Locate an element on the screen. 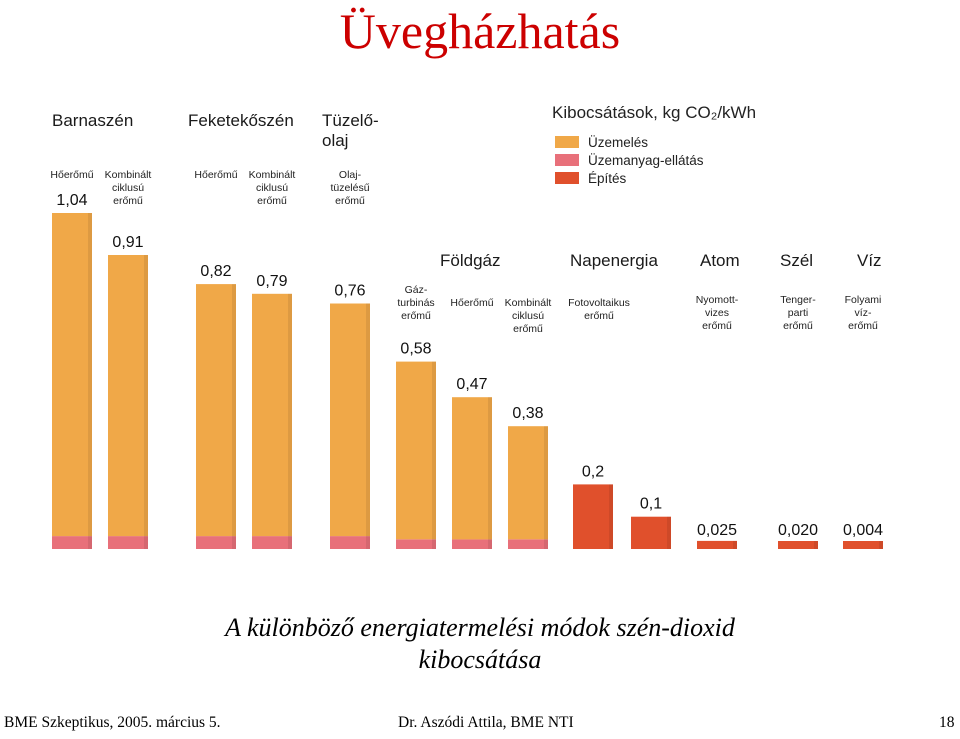 The width and height of the screenshot is (960, 739). value-label: 0,020 is located at coordinates (798, 530).